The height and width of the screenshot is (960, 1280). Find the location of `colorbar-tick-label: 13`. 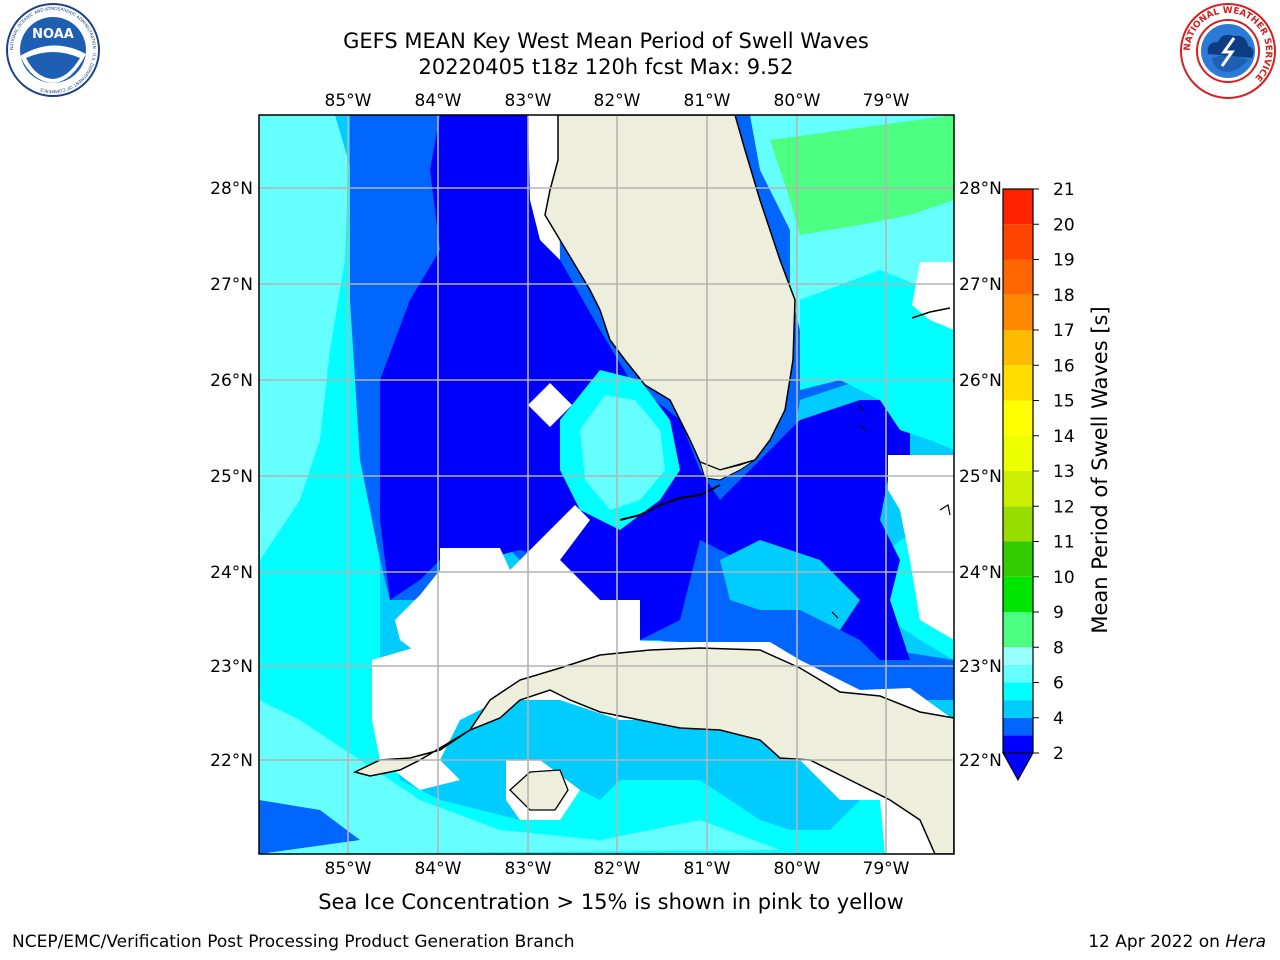

colorbar-tick-label: 13 is located at coordinates (1064, 472).